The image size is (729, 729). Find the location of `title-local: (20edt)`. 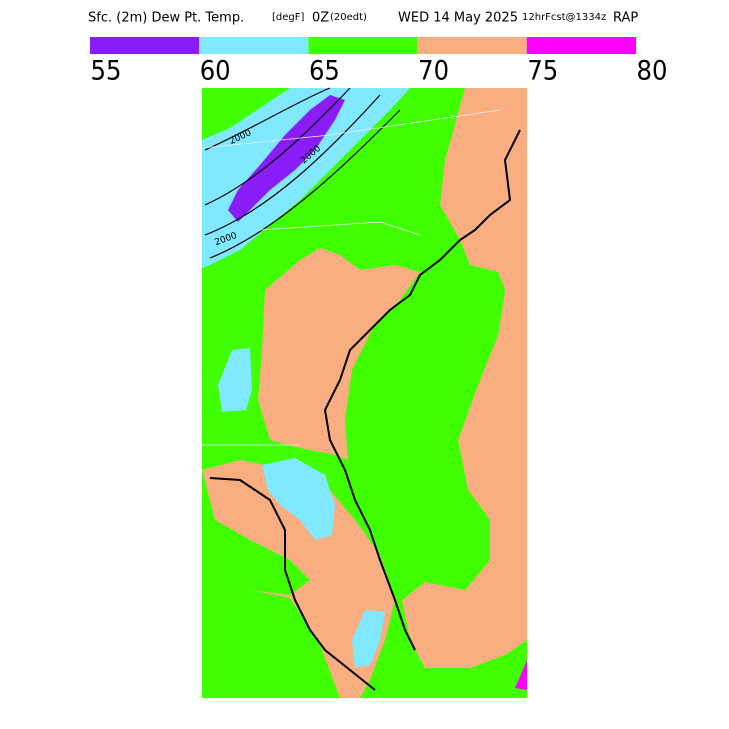

title-local: (20edt) is located at coordinates (348, 17).